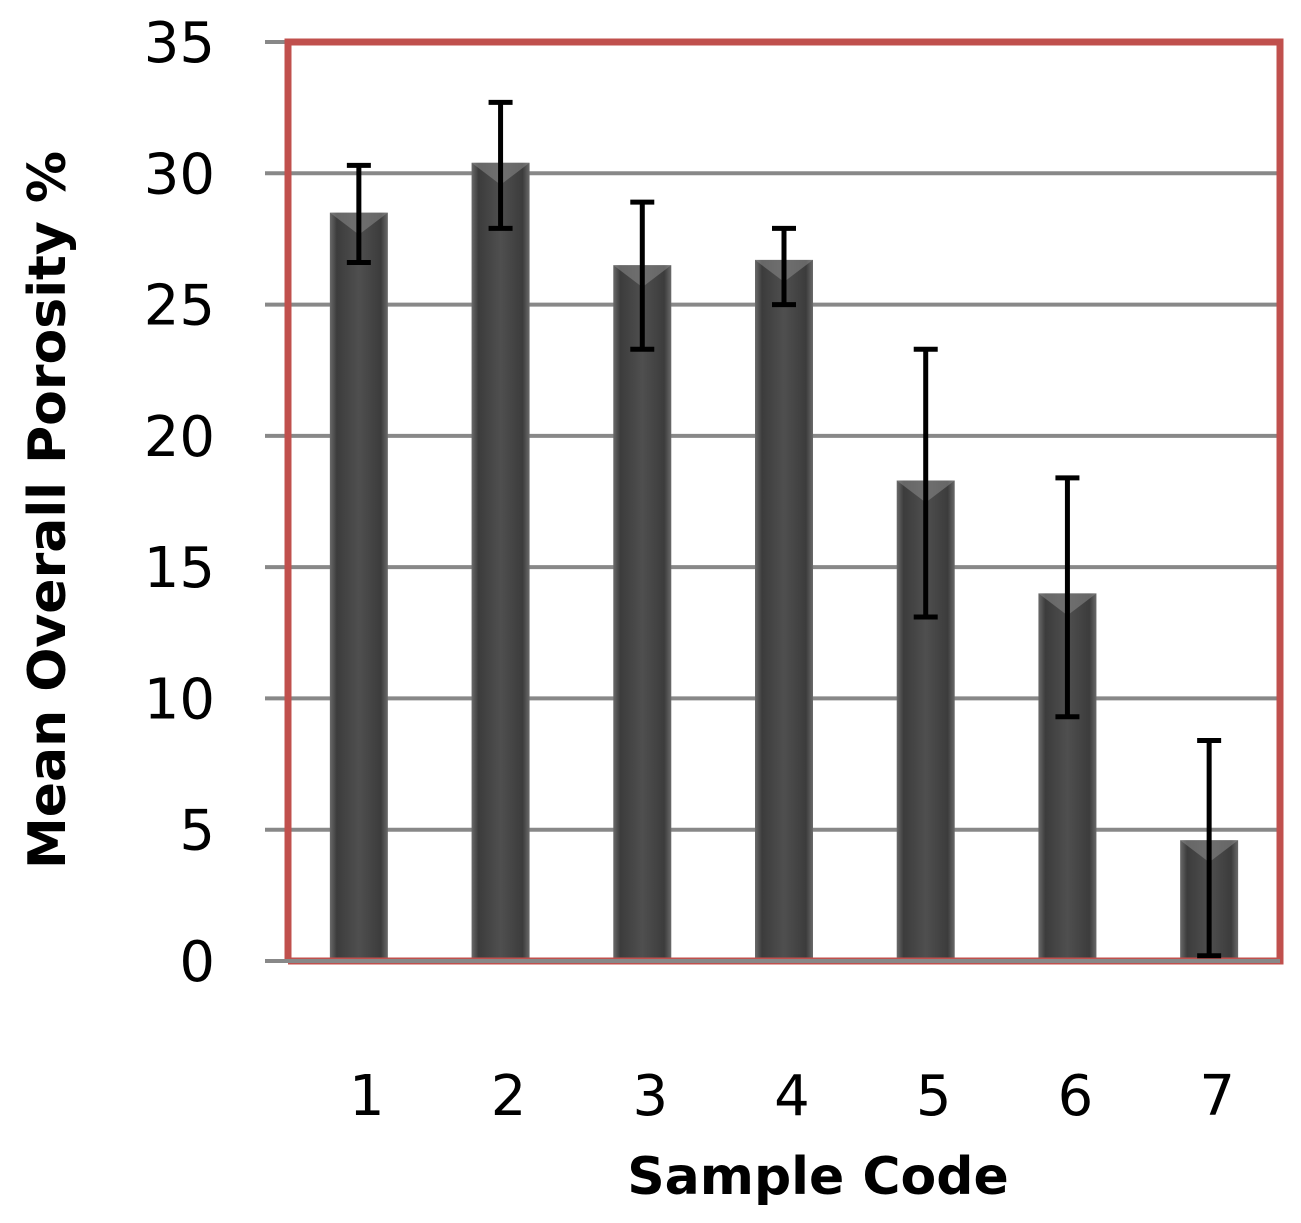  What do you see at coordinates (197, 831) in the screenshot?
I see `y-tick-label-5: 5` at bounding box center [197, 831].